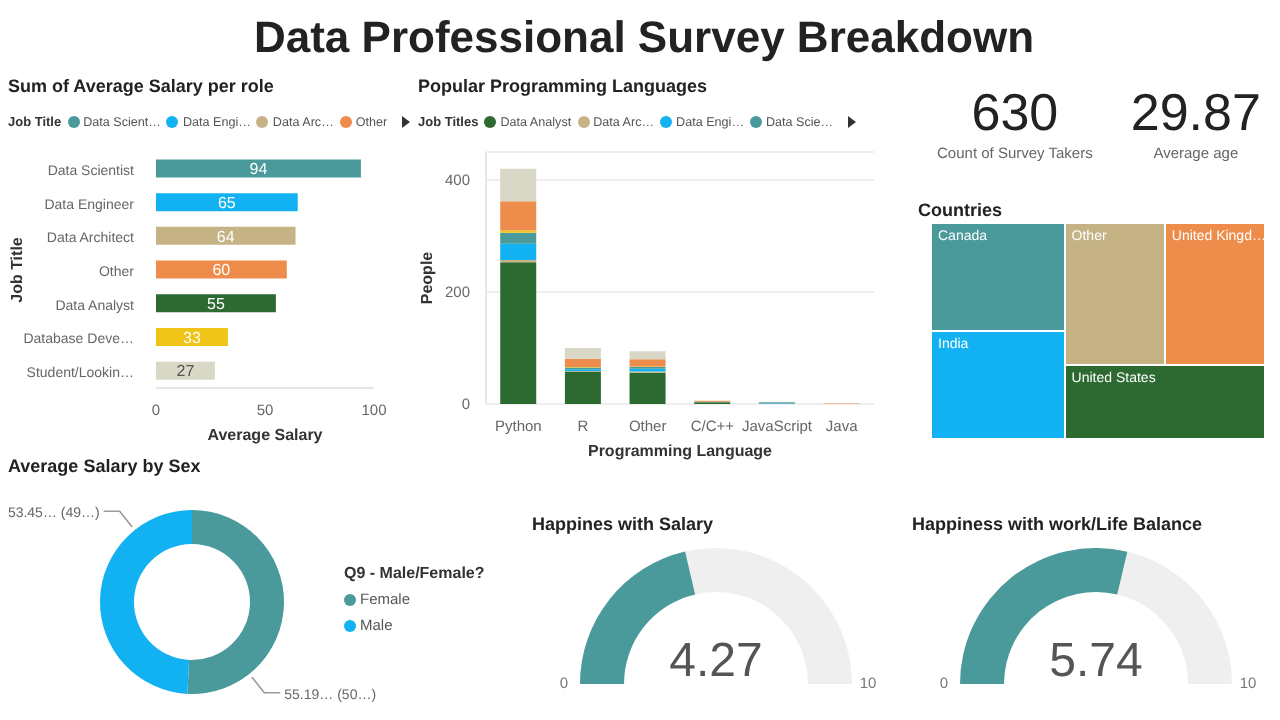  I want to click on data-label: 94, so click(259, 169).